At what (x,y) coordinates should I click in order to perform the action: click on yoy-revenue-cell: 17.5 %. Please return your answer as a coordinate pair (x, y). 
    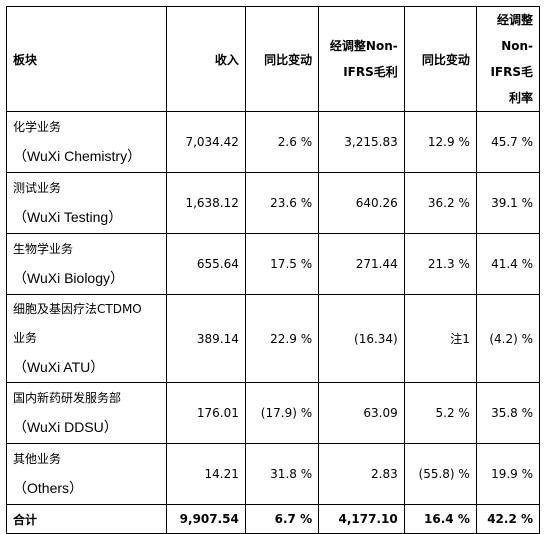
    Looking at the image, I should click on (282, 264).